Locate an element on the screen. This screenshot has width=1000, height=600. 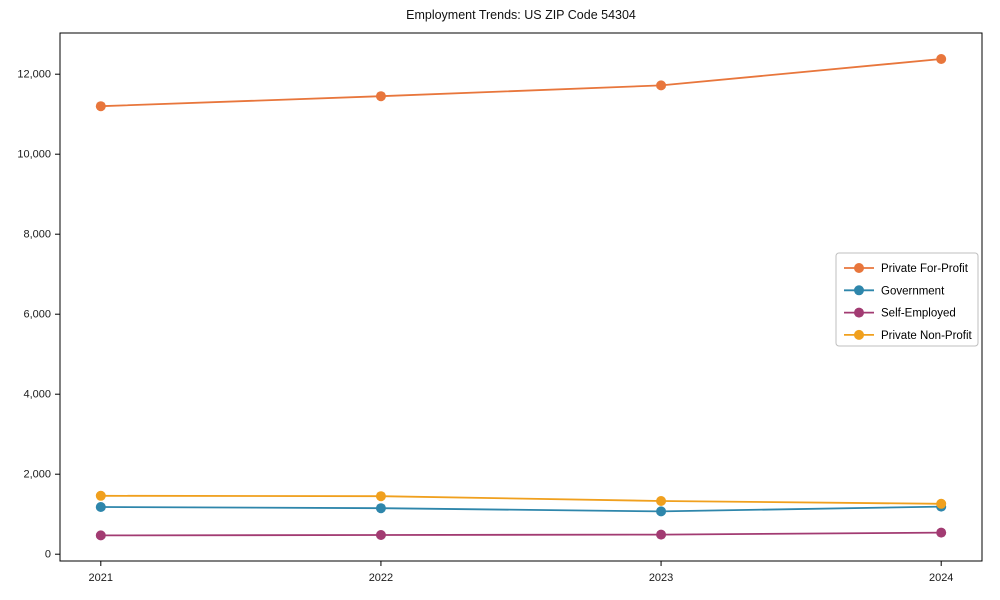
legend-marker-private-for-profit is located at coordinates (859, 268).